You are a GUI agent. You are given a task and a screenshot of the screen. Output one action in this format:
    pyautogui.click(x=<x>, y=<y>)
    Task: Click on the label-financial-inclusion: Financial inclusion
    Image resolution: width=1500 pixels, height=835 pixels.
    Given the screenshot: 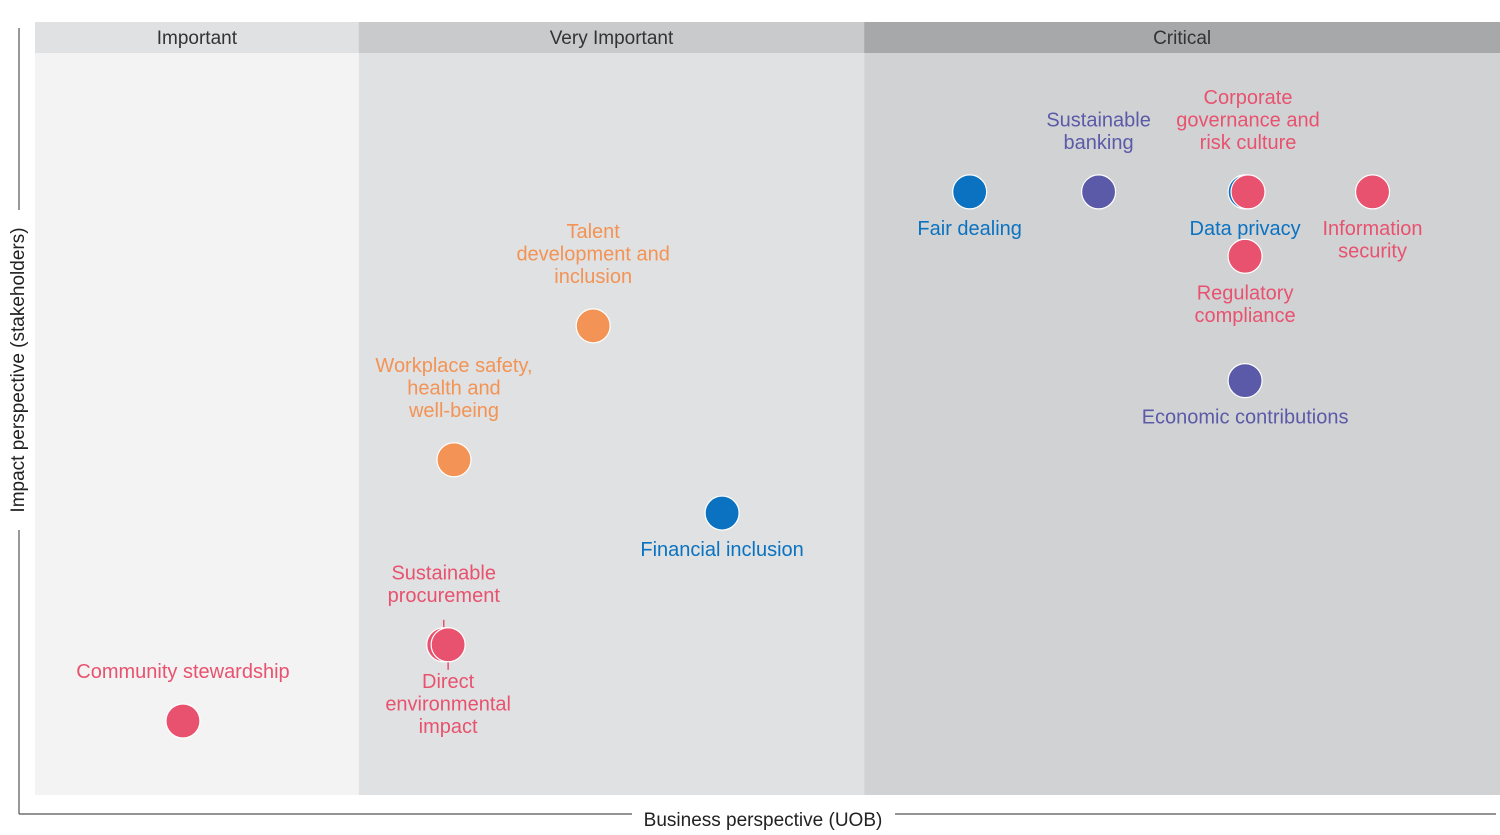 What is the action you would take?
    pyautogui.click(x=721, y=550)
    